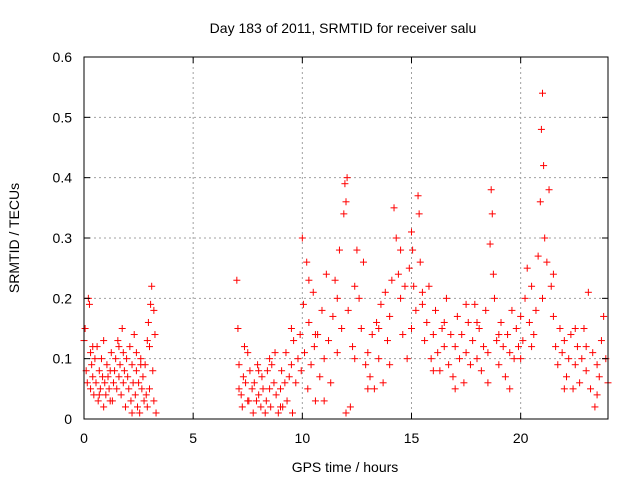 This screenshot has width=640, height=480. I want to click on y-tick-label: 0, so click(68, 419).